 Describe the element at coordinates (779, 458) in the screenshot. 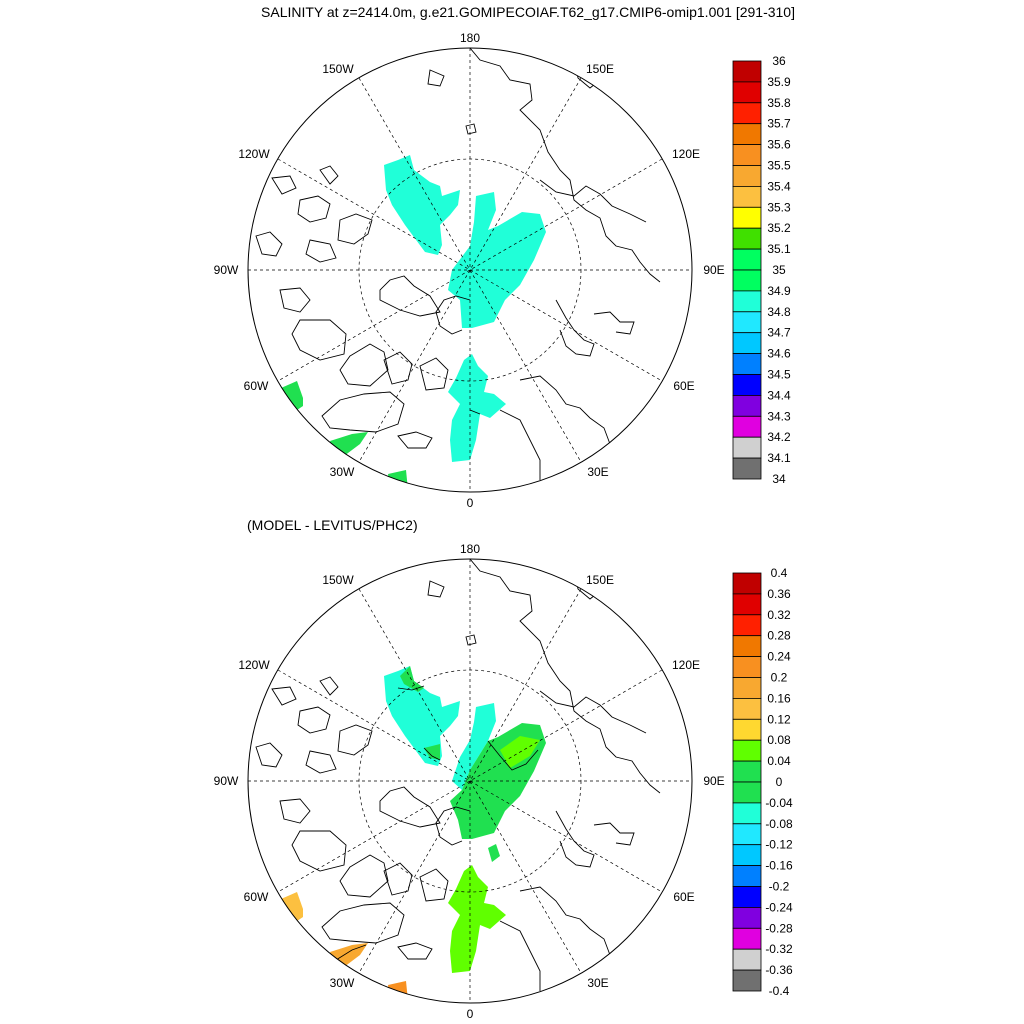

I see `colorbar-label: 34.1` at that location.